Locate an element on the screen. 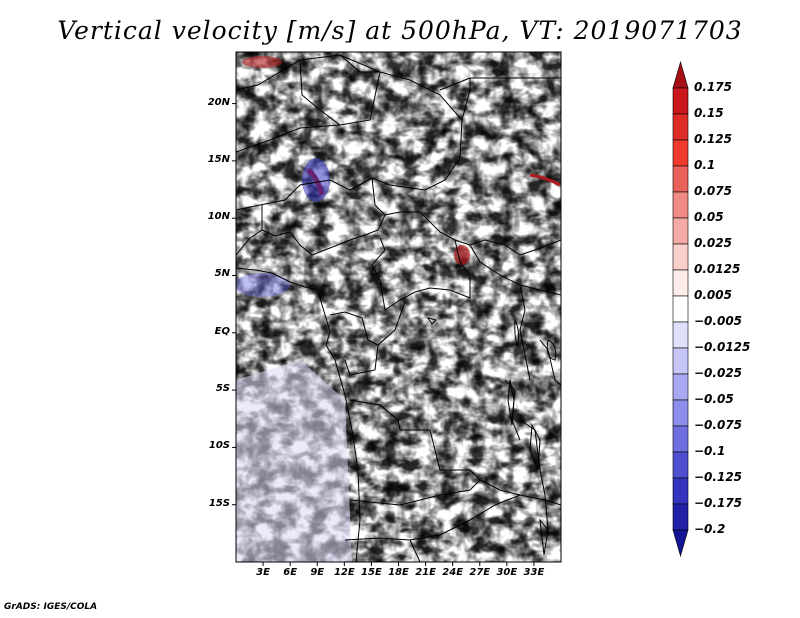  colorbar-label: 0.15 is located at coordinates (709, 113).